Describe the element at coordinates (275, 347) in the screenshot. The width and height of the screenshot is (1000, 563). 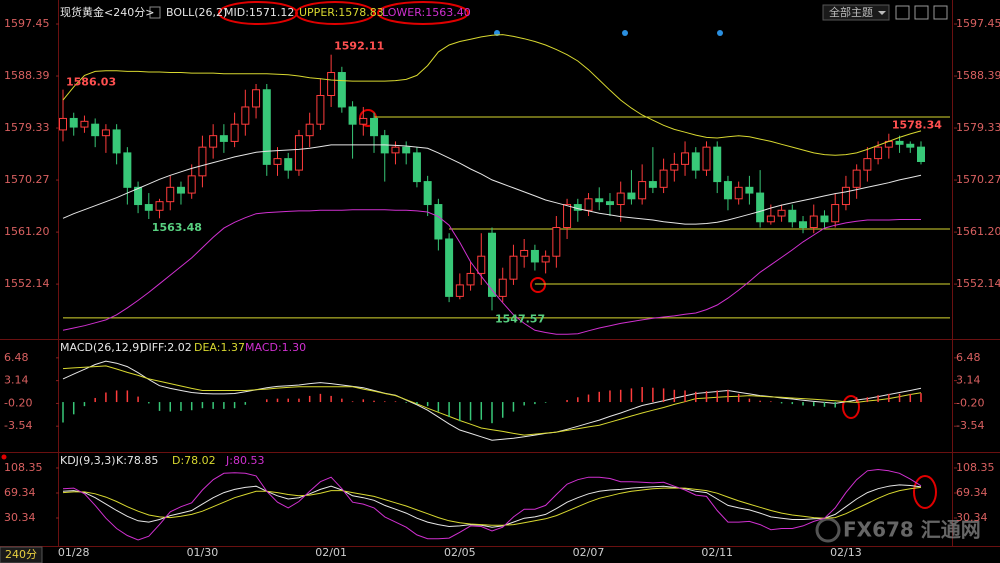
I see `legend-entry: MACD:1.30` at that location.